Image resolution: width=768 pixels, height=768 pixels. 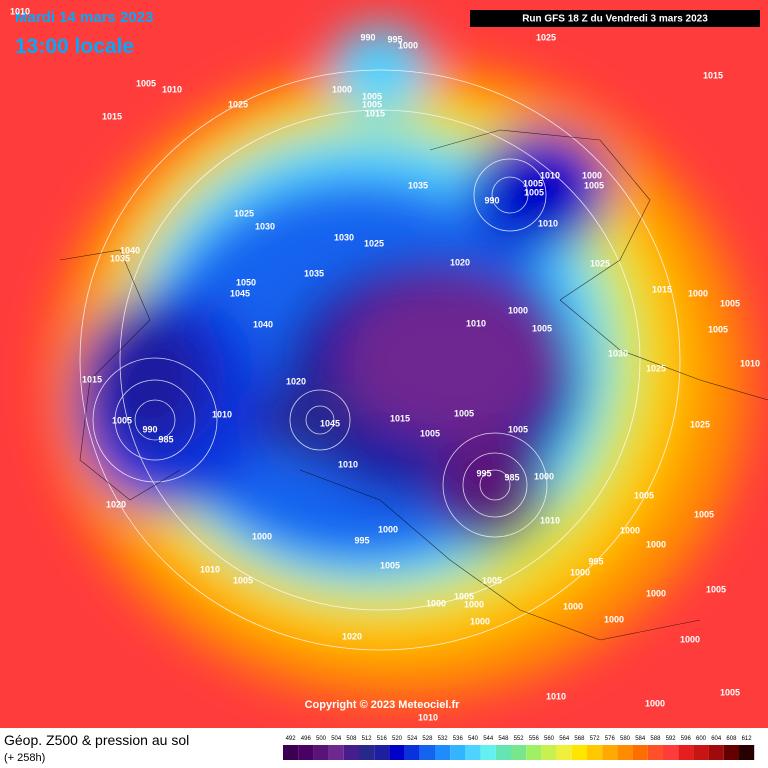 What do you see at coordinates (473, 739) in the screenshot?
I see `colorbar-label: 540` at bounding box center [473, 739].